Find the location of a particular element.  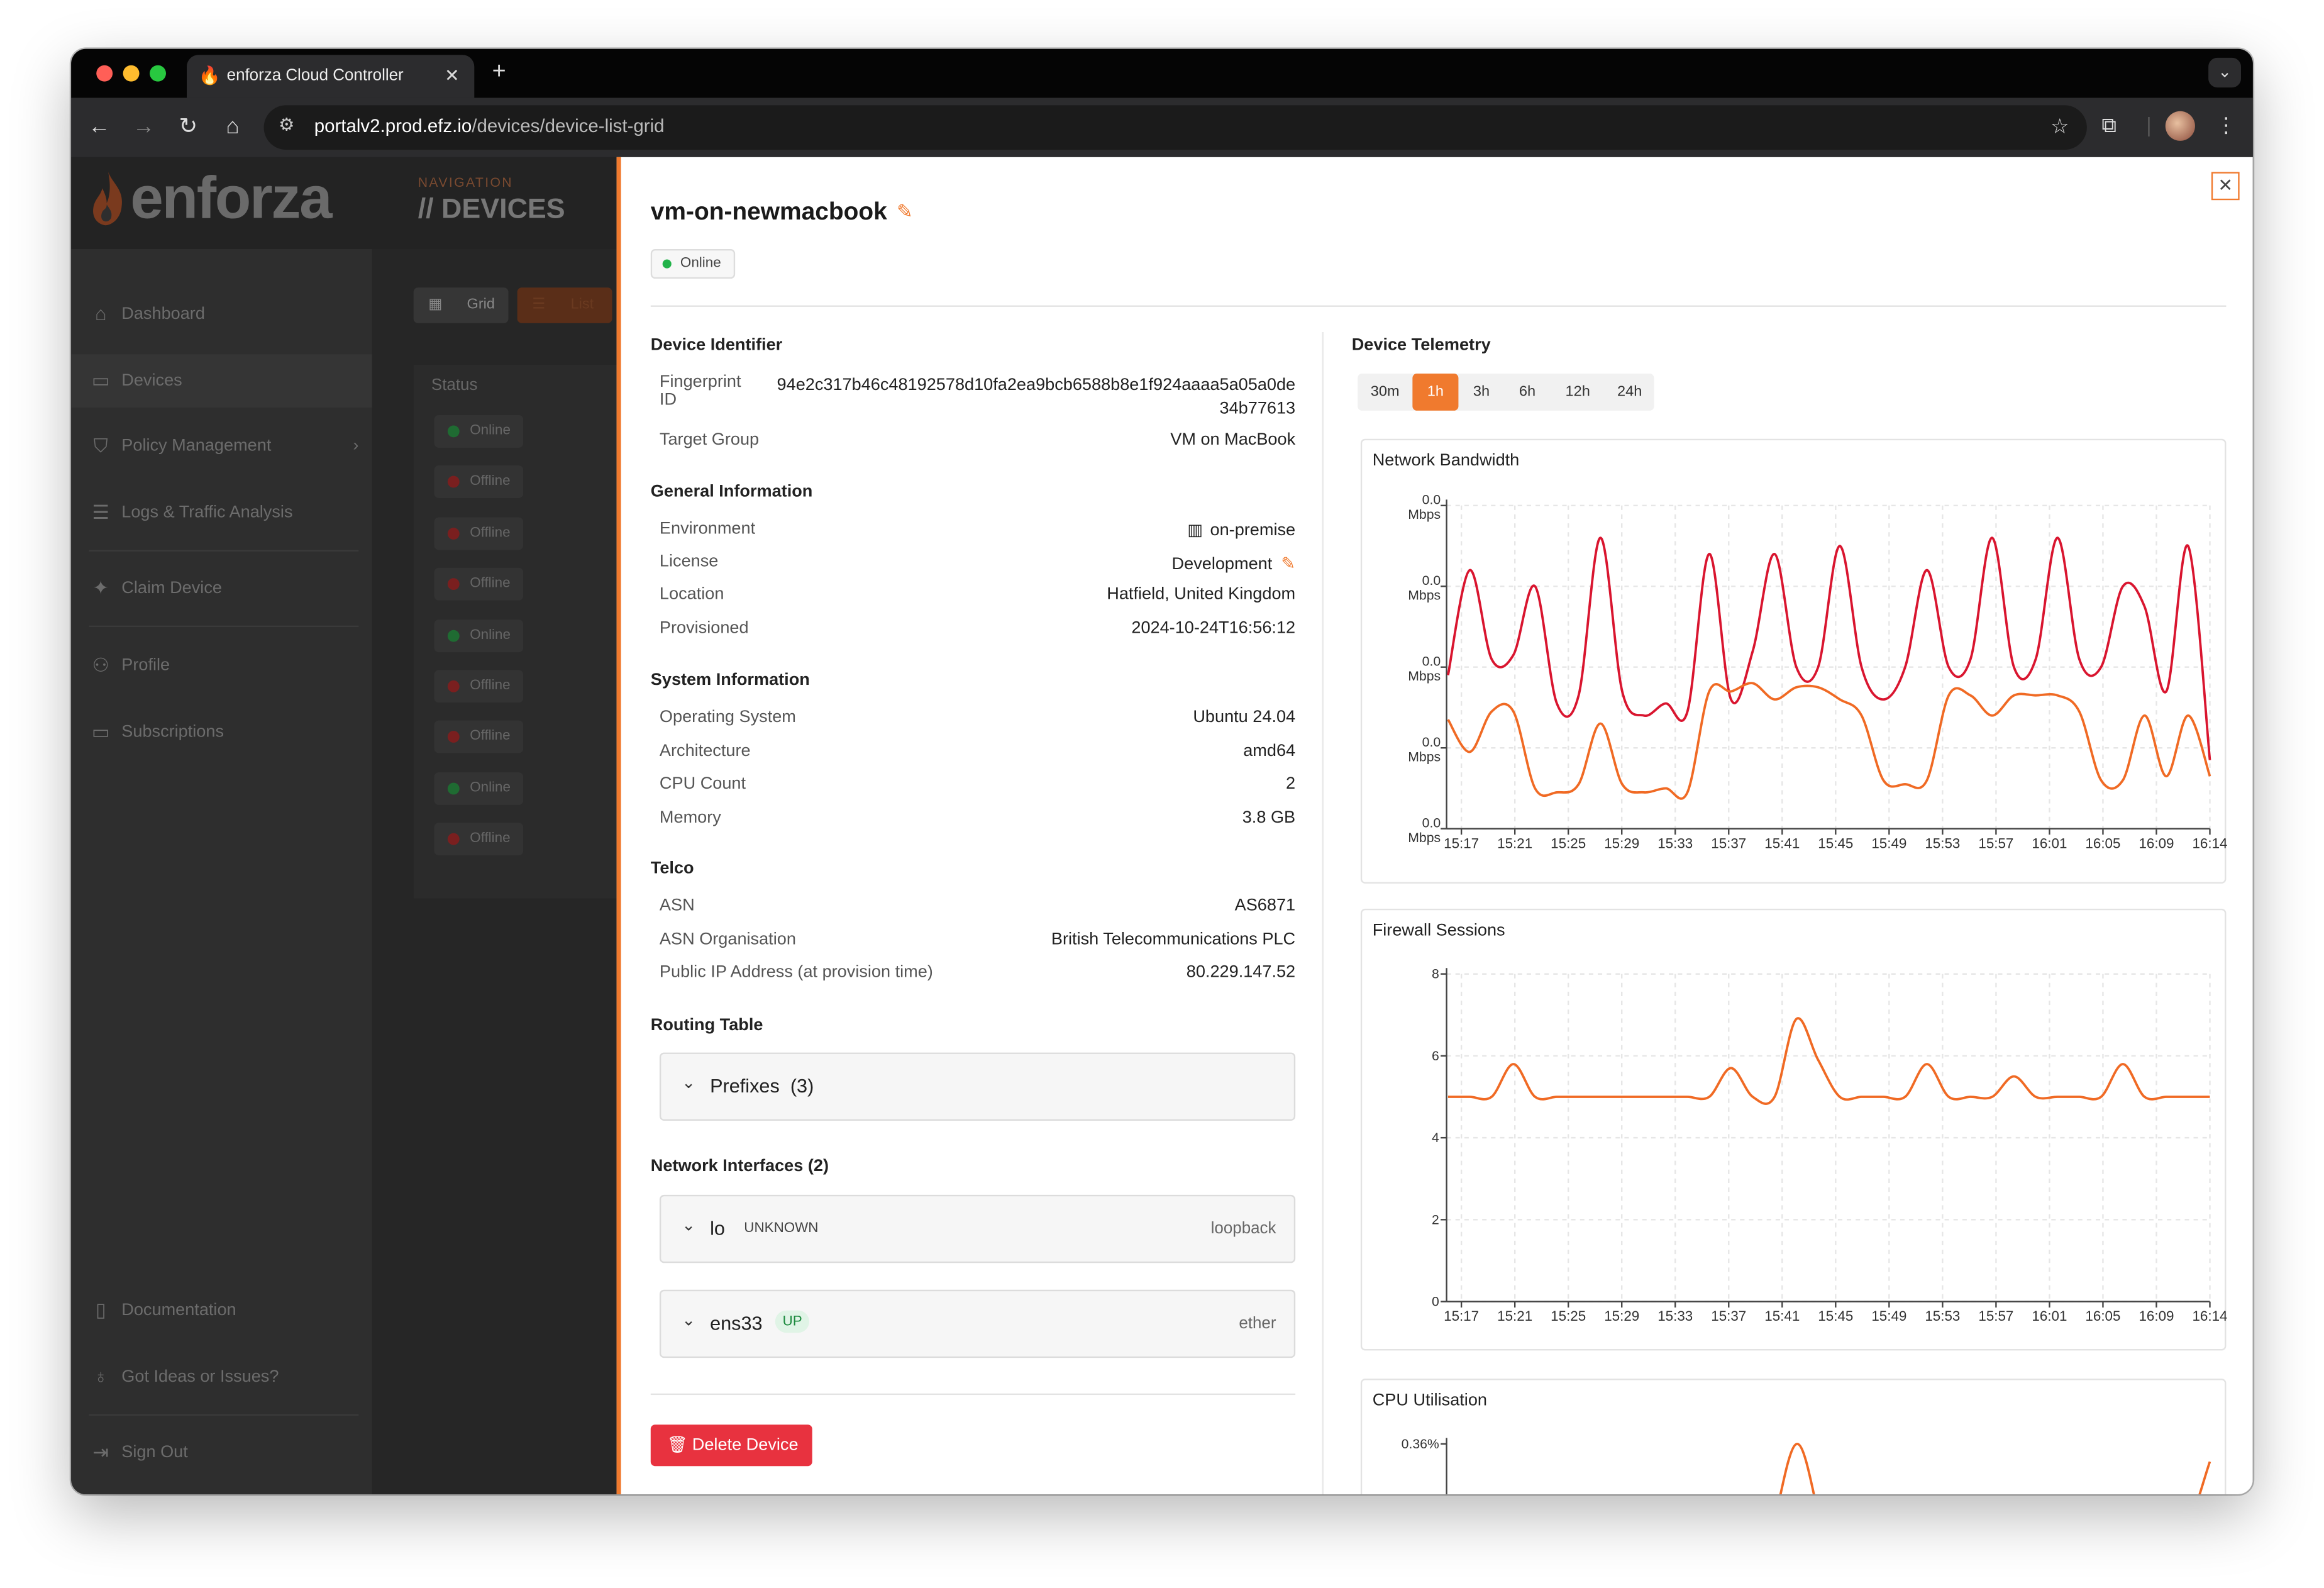

sidebar-item-logs: ☰ Logs & Traffic Analysis is located at coordinates (228, 513).